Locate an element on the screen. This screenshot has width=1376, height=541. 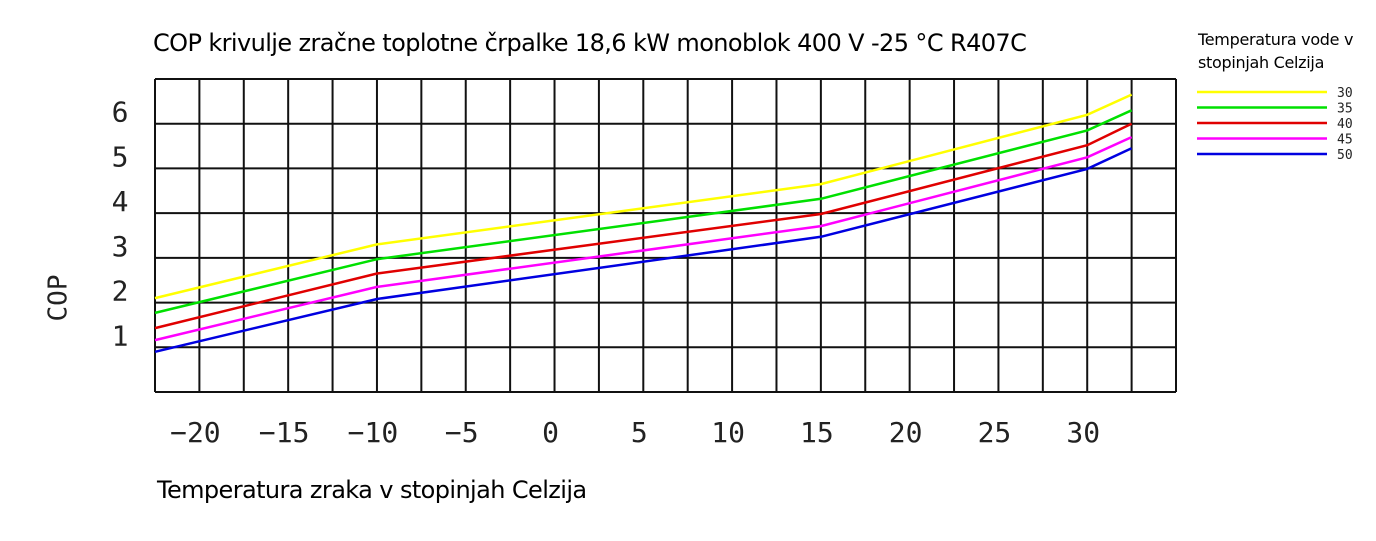
y-tick-label: 3 is located at coordinates (120, 246).